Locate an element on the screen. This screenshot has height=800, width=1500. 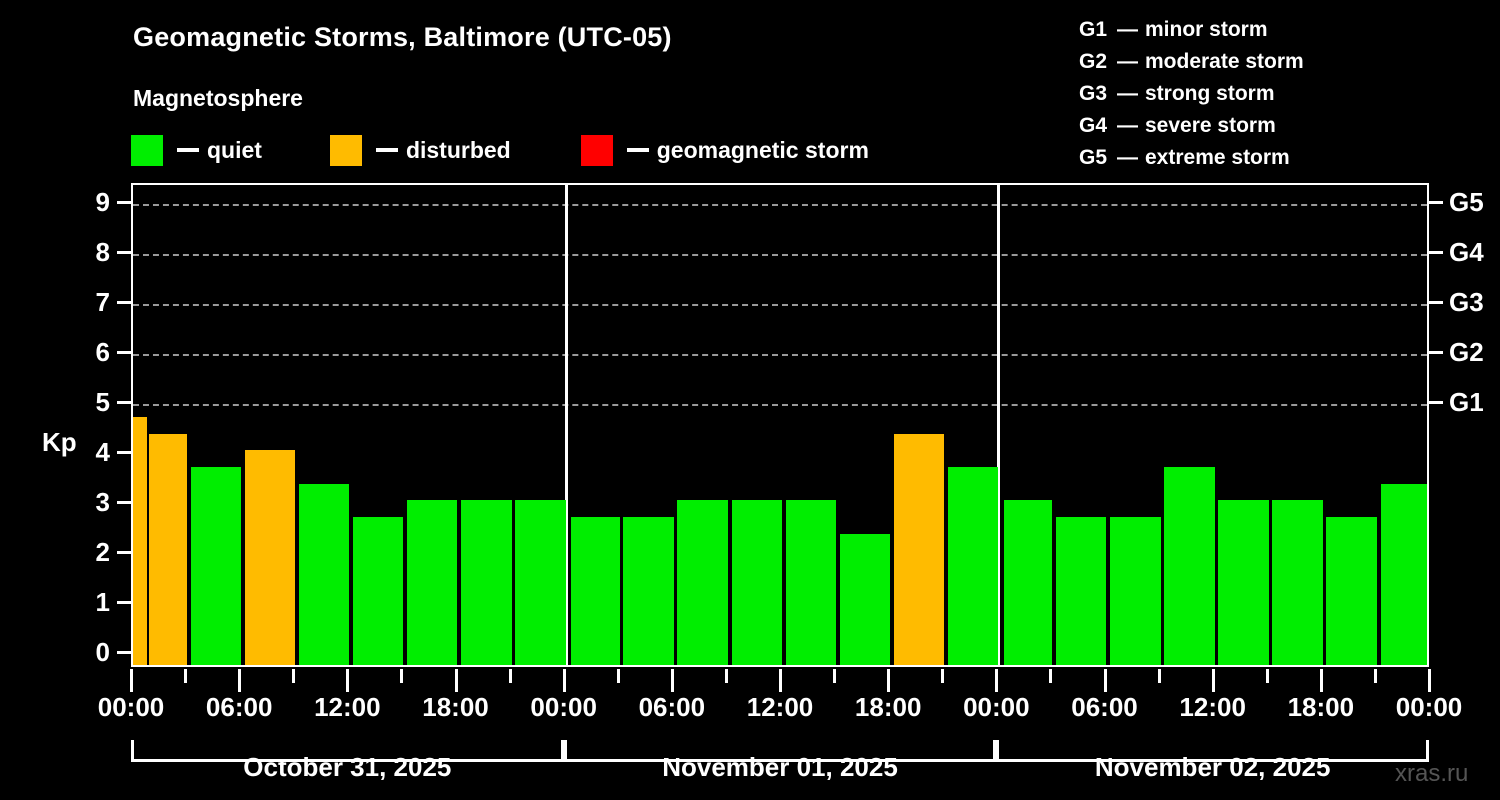
y-axis-title: Kp is located at coordinates (59, 441).